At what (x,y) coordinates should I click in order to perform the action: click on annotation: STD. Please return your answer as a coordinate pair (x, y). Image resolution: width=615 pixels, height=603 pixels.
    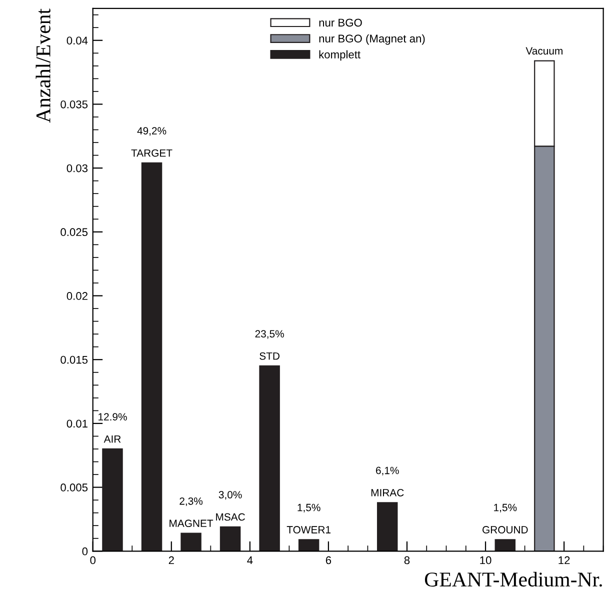
    Looking at the image, I should click on (270, 356).